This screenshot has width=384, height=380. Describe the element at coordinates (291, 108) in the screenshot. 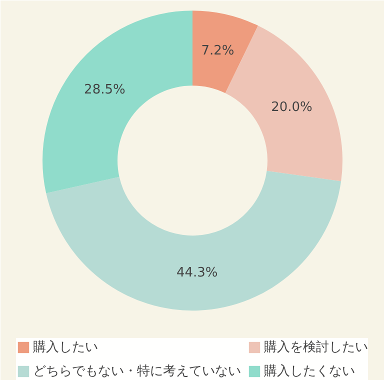

I see `data-label: 20.0%` at that location.